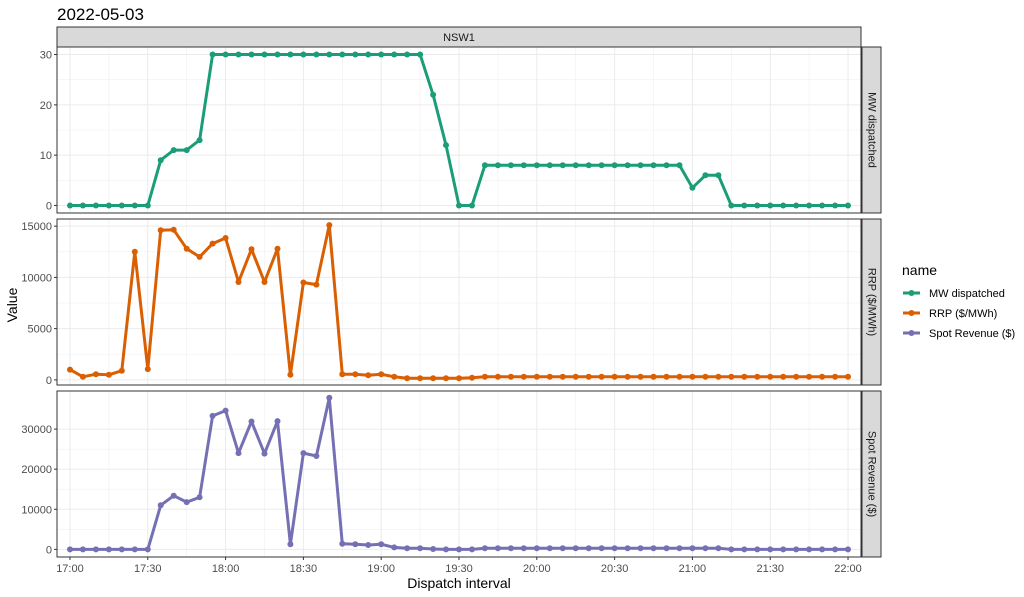  I want to click on x-tick-label: 19:00, so click(381, 569).